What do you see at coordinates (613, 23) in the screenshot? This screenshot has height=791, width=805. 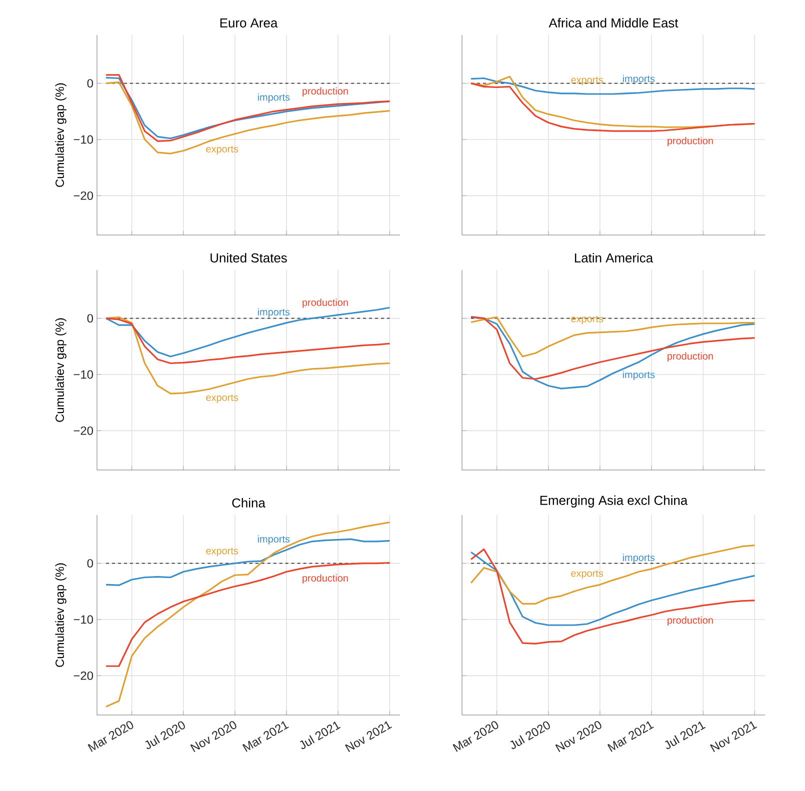 I see `chart-title: Africa and Middle East` at bounding box center [613, 23].